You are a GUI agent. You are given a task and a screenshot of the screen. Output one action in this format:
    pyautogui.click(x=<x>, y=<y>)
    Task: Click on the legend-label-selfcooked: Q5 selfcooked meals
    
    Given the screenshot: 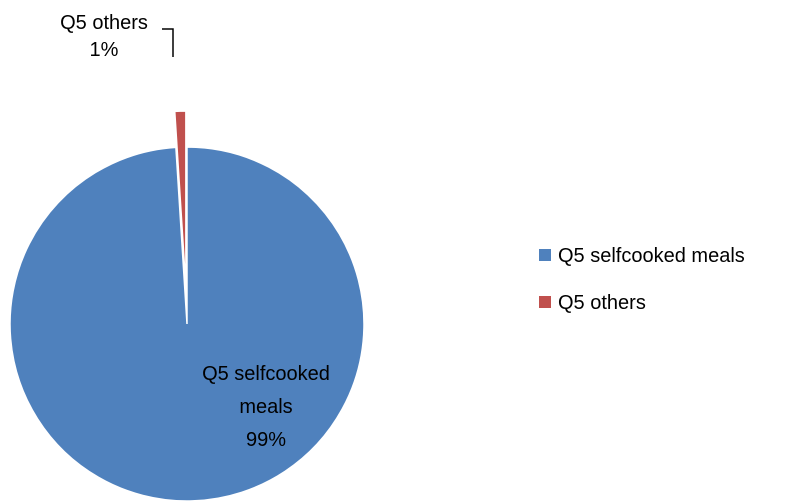 What is the action you would take?
    pyautogui.click(x=651, y=256)
    